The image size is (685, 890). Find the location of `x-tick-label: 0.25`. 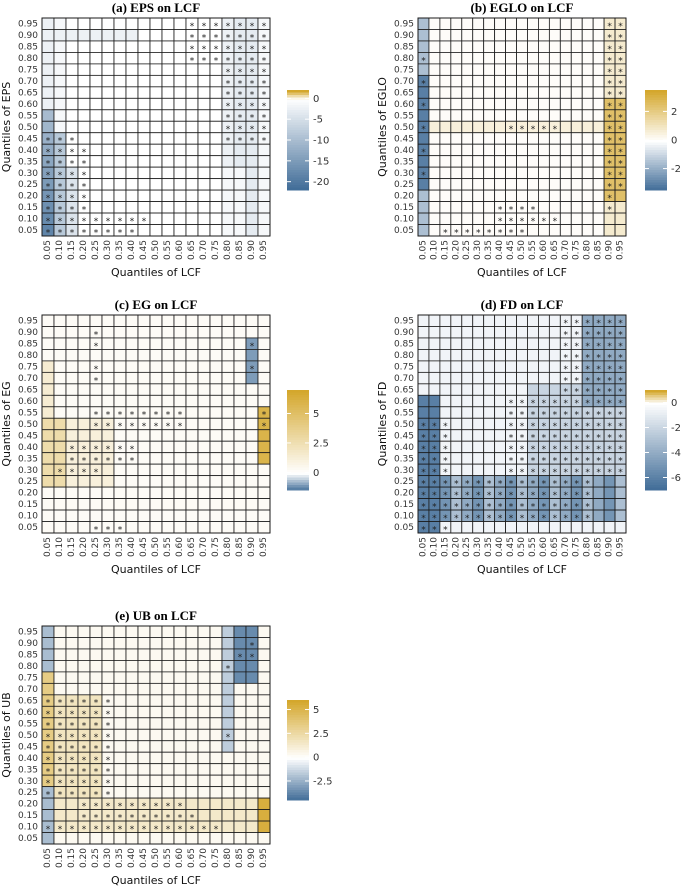

x-tick-label: 0.25 is located at coordinates (467, 250).